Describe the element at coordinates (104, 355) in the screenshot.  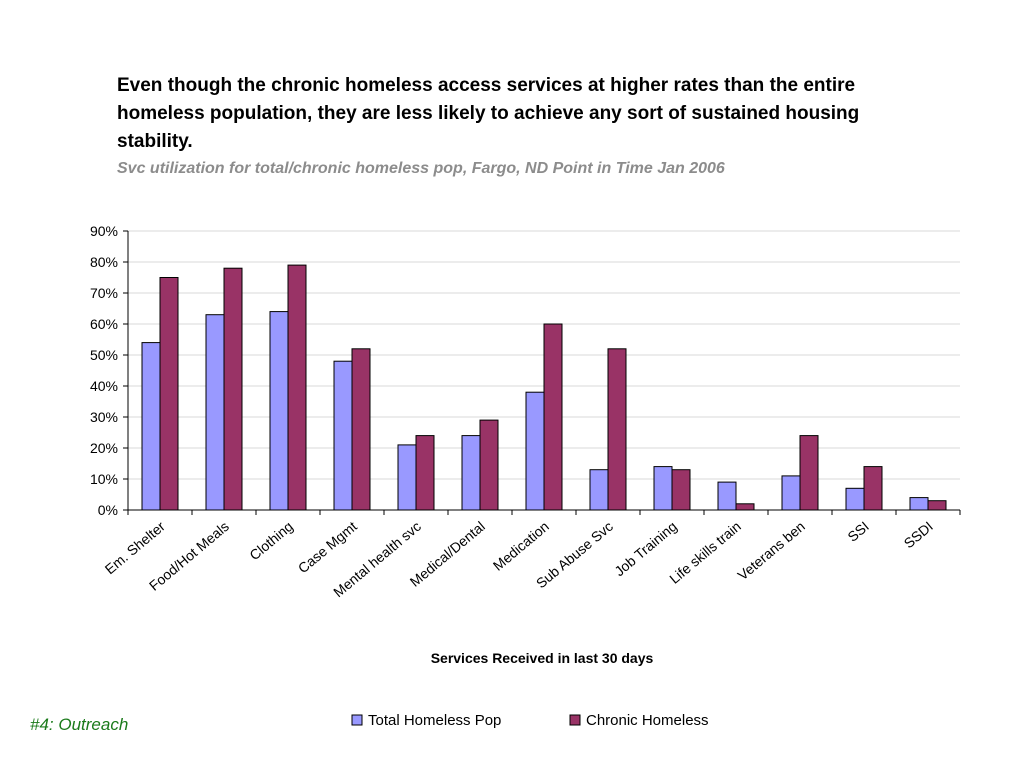
I see `y-tick-label: 50%` at that location.